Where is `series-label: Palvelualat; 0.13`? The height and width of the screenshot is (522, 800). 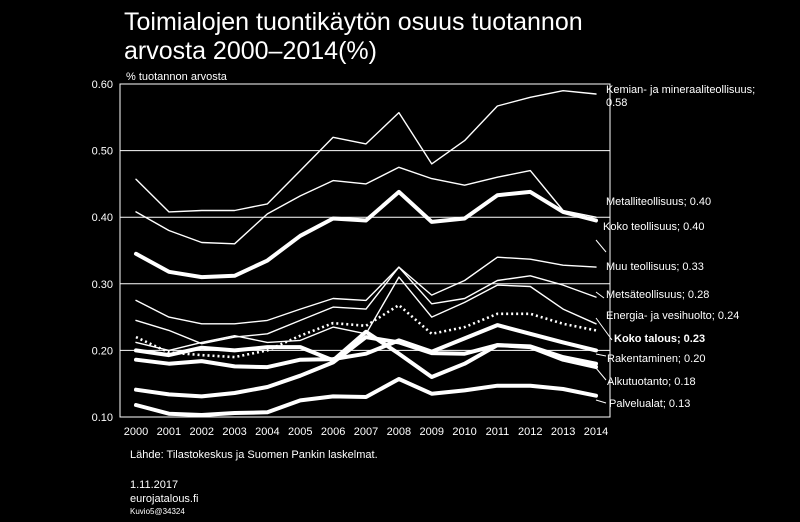
series-label: Palvelualat; 0.13 is located at coordinates (649, 404).